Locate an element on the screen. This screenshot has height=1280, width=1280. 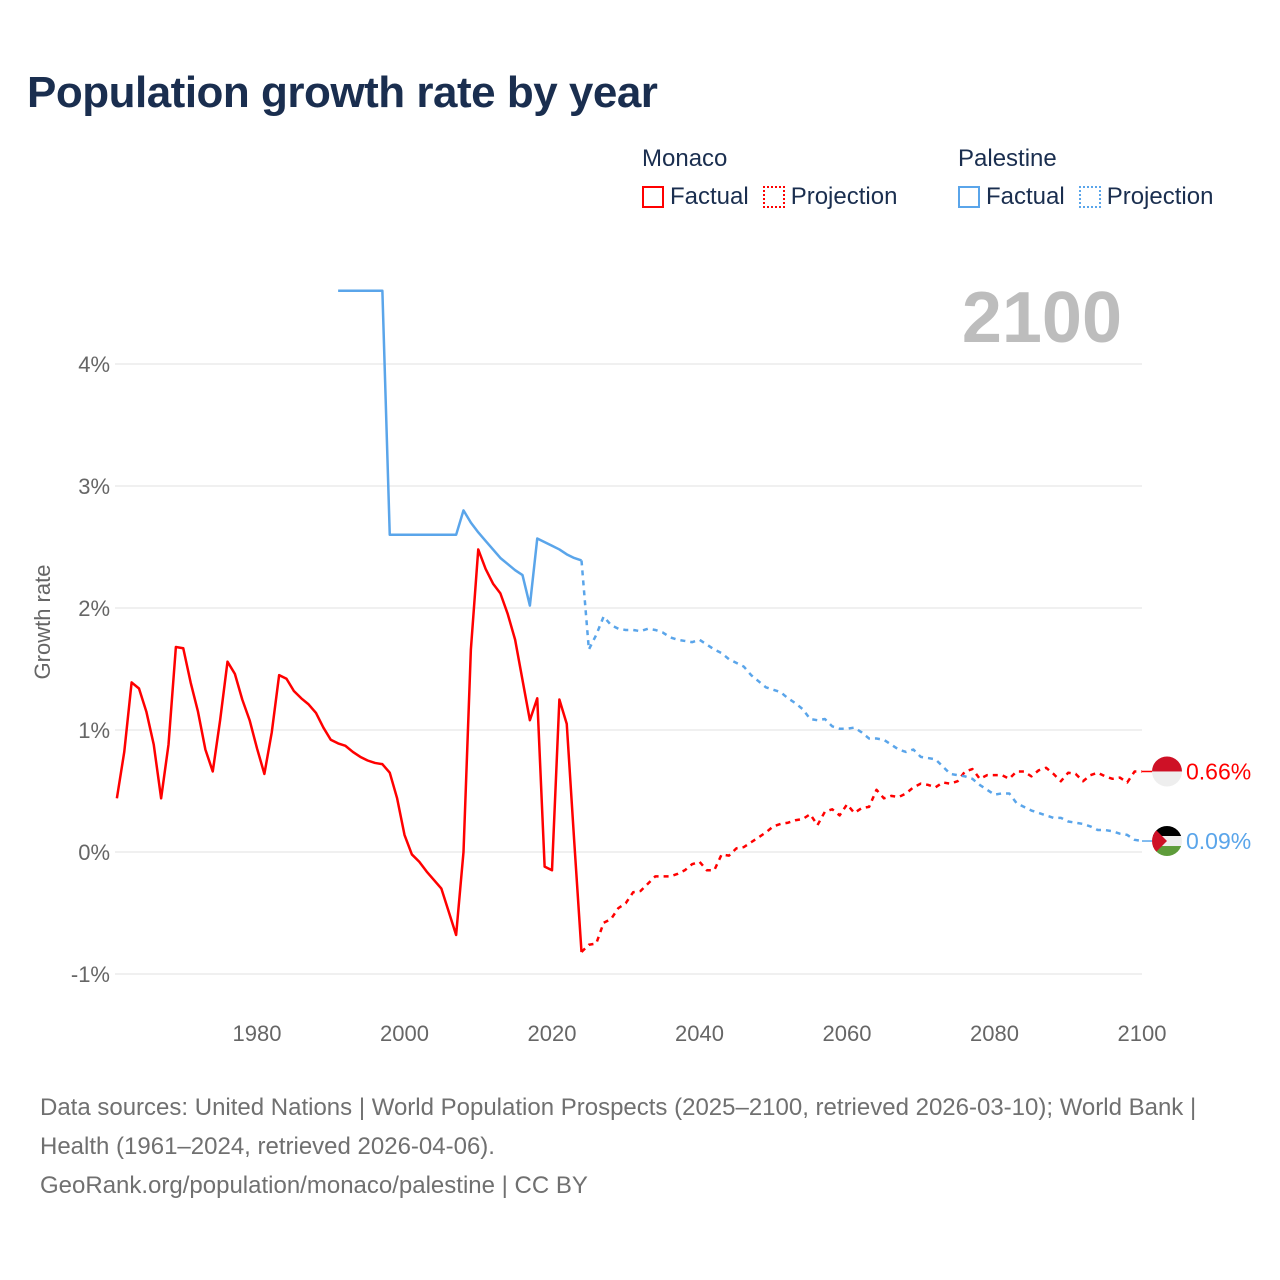
legend-palestine: Palestine Factual Projection is located at coordinates (1092, 180).